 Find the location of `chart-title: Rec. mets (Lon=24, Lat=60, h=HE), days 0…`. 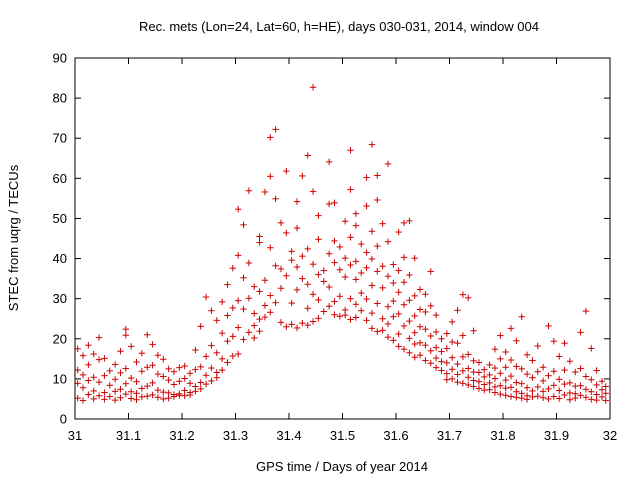

chart-title: Rec. mets (Lon=24, Lat=60, h=HE), days 0… is located at coordinates (339, 26).